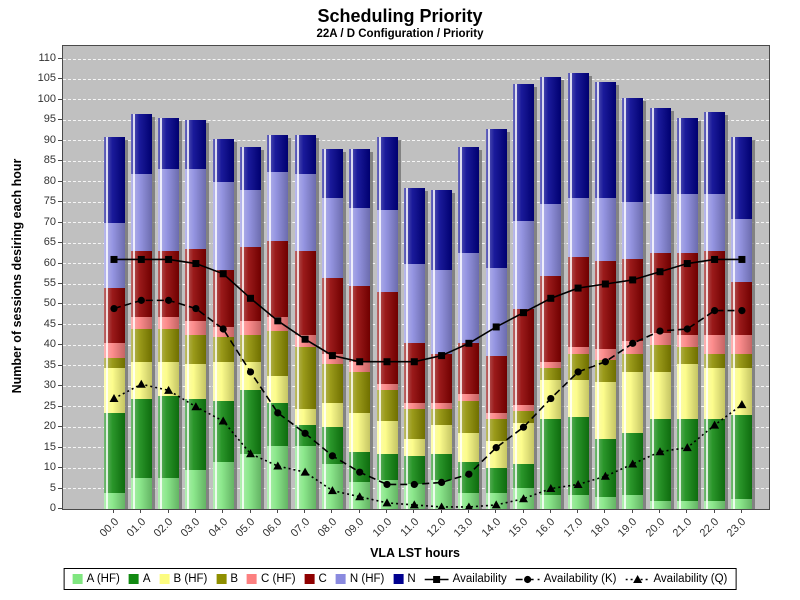 The image size is (800, 600). Describe the element at coordinates (49, 180) in the screenshot. I see `y-tick-label: 80` at that location.